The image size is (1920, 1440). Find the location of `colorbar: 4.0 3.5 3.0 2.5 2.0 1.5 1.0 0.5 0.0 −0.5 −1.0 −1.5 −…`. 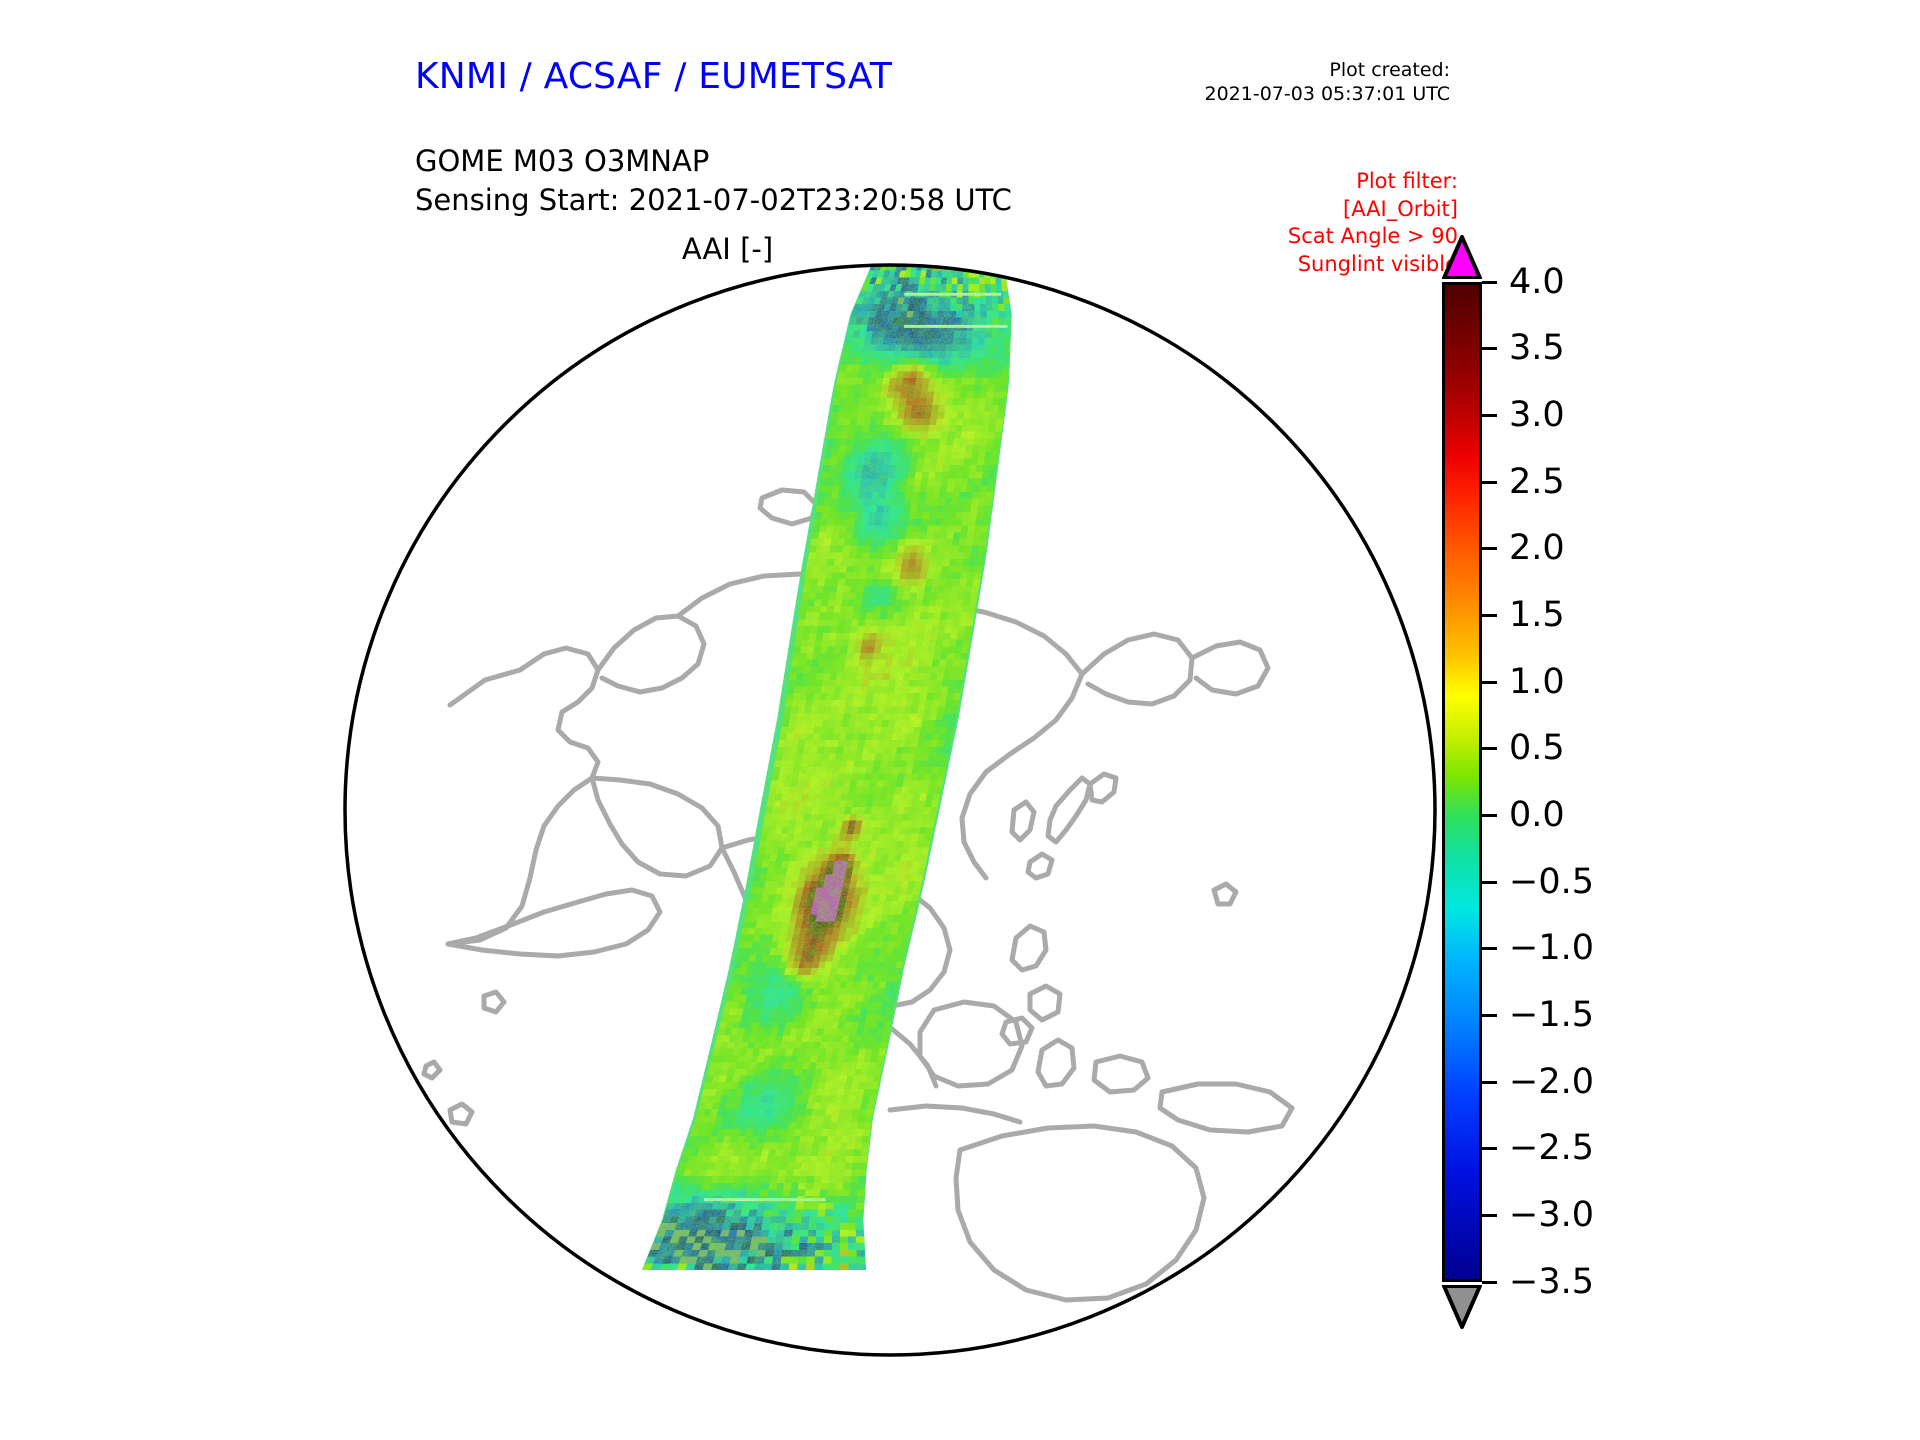

colorbar: 4.0 3.5 3.0 2.5 2.0 1.5 1.0 0.5 0.0 −0.5 −1.0 −1.5 −… is located at coordinates (1518, 782).